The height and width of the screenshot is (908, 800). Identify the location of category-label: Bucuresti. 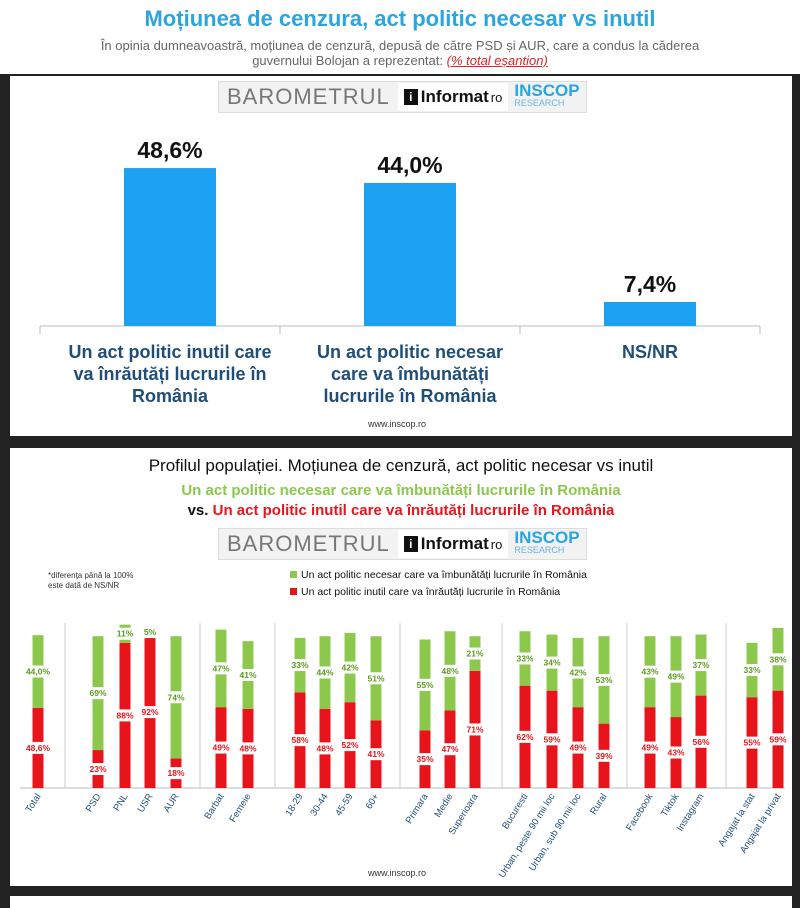
(515, 811).